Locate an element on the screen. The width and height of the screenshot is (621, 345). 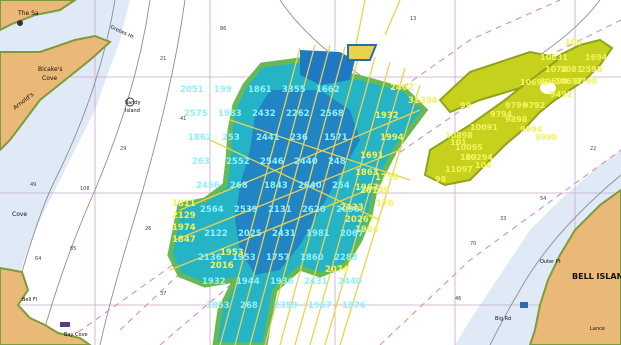
track-start-marker is located at coordinates (362, 52).